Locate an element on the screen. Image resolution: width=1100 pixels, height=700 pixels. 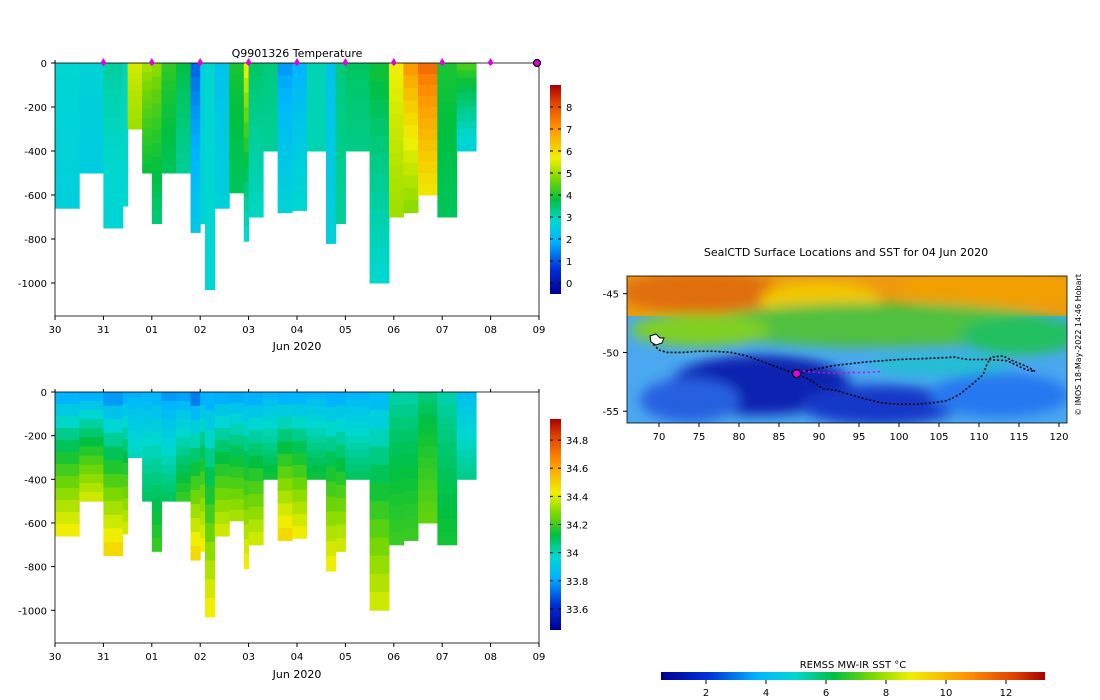
x-tick-label: 08 is located at coordinates (490, 330).